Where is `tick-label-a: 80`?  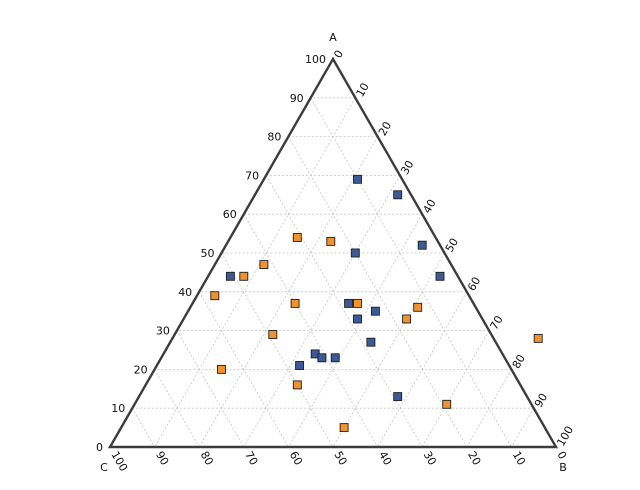 tick-label-a: 80 is located at coordinates (274, 137).